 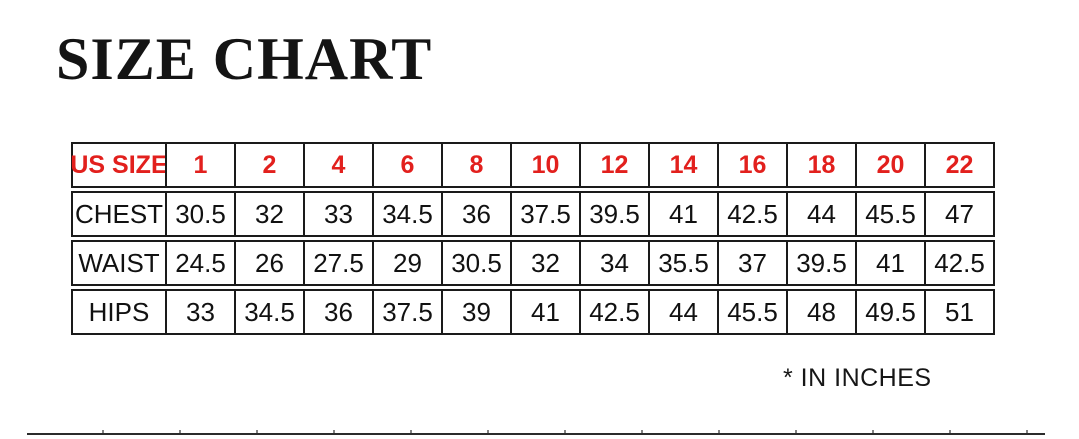 I want to click on size-table-header-row: US SIZE 1 2 4 6 8 10 12 14 16 18 20 22, so click(x=532, y=165).